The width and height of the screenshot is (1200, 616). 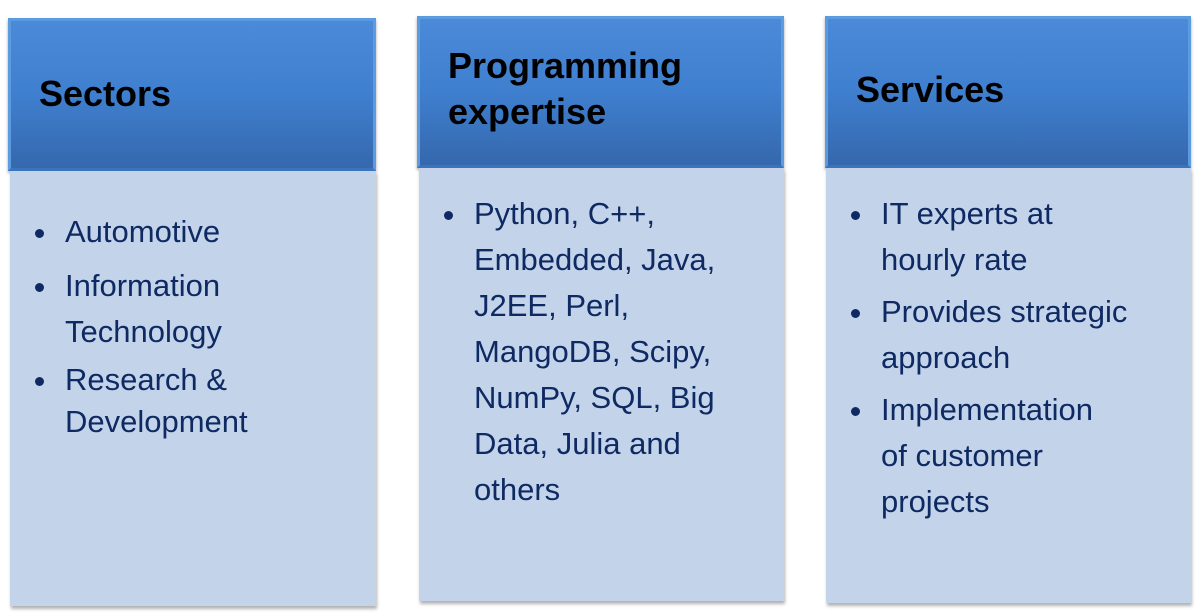 I want to click on line: hourly rate, so click(x=954, y=259).